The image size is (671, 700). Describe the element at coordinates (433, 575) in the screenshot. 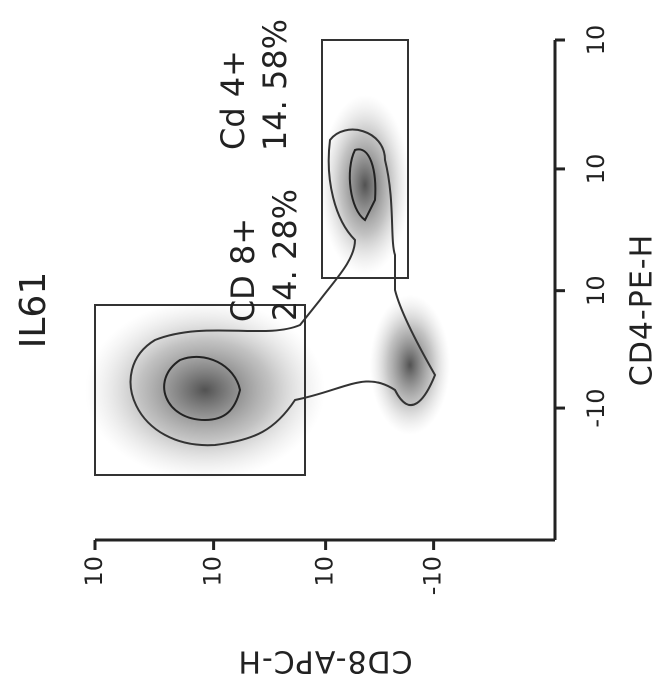

I see `y-tick-label: -10` at that location.